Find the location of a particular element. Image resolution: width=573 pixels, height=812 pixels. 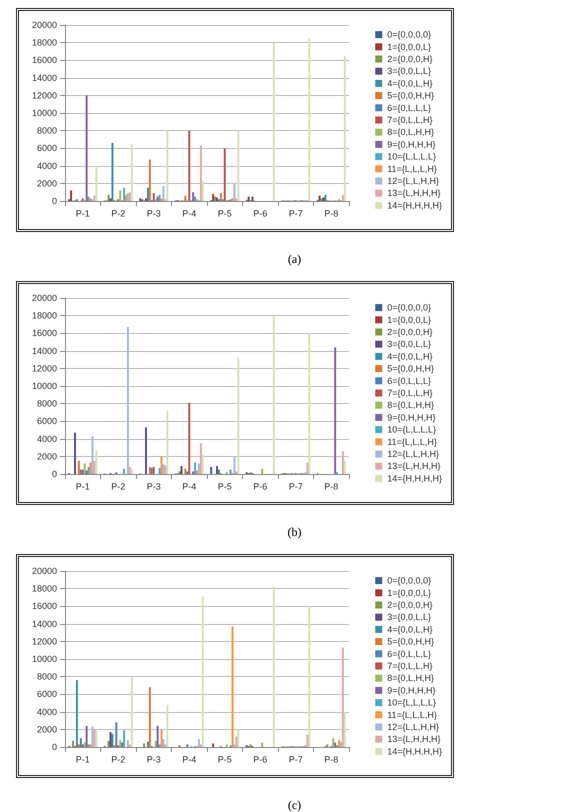

text: (a) is located at coordinates (294, 259).